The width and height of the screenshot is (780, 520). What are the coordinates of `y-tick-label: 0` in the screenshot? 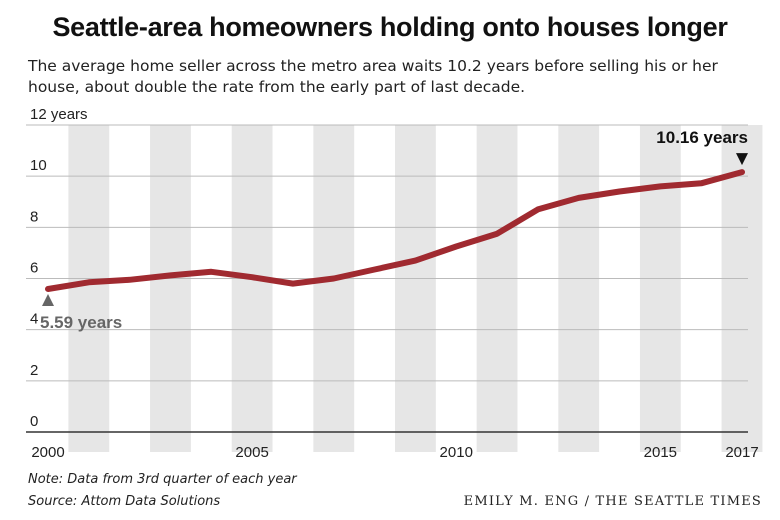 It's located at (34, 421).